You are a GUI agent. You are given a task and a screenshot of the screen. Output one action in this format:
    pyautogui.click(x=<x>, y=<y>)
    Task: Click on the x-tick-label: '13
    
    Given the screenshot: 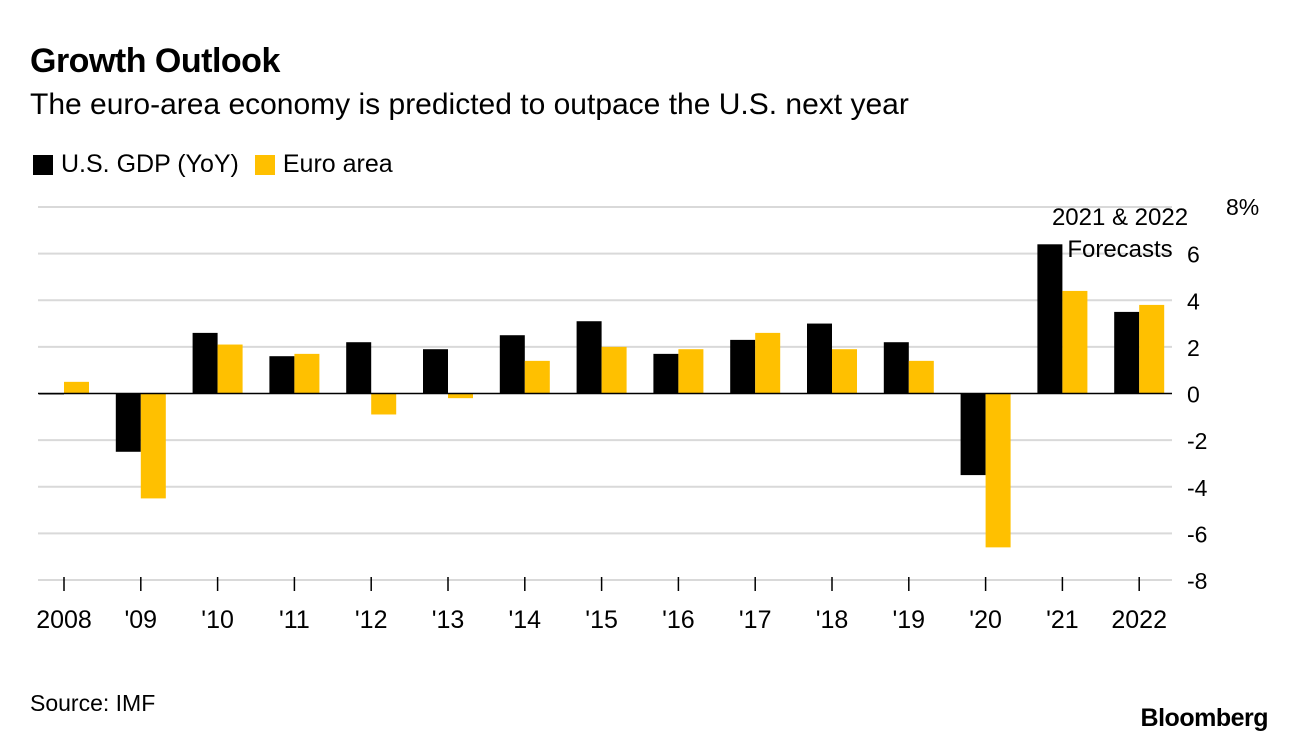 What is the action you would take?
    pyautogui.click(x=448, y=620)
    